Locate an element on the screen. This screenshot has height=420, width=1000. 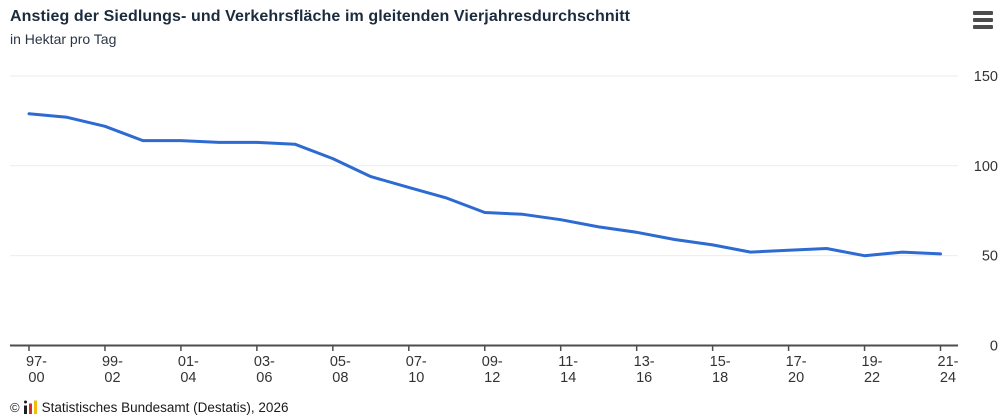
x-tick-label: 99-02 is located at coordinates (112, 370).